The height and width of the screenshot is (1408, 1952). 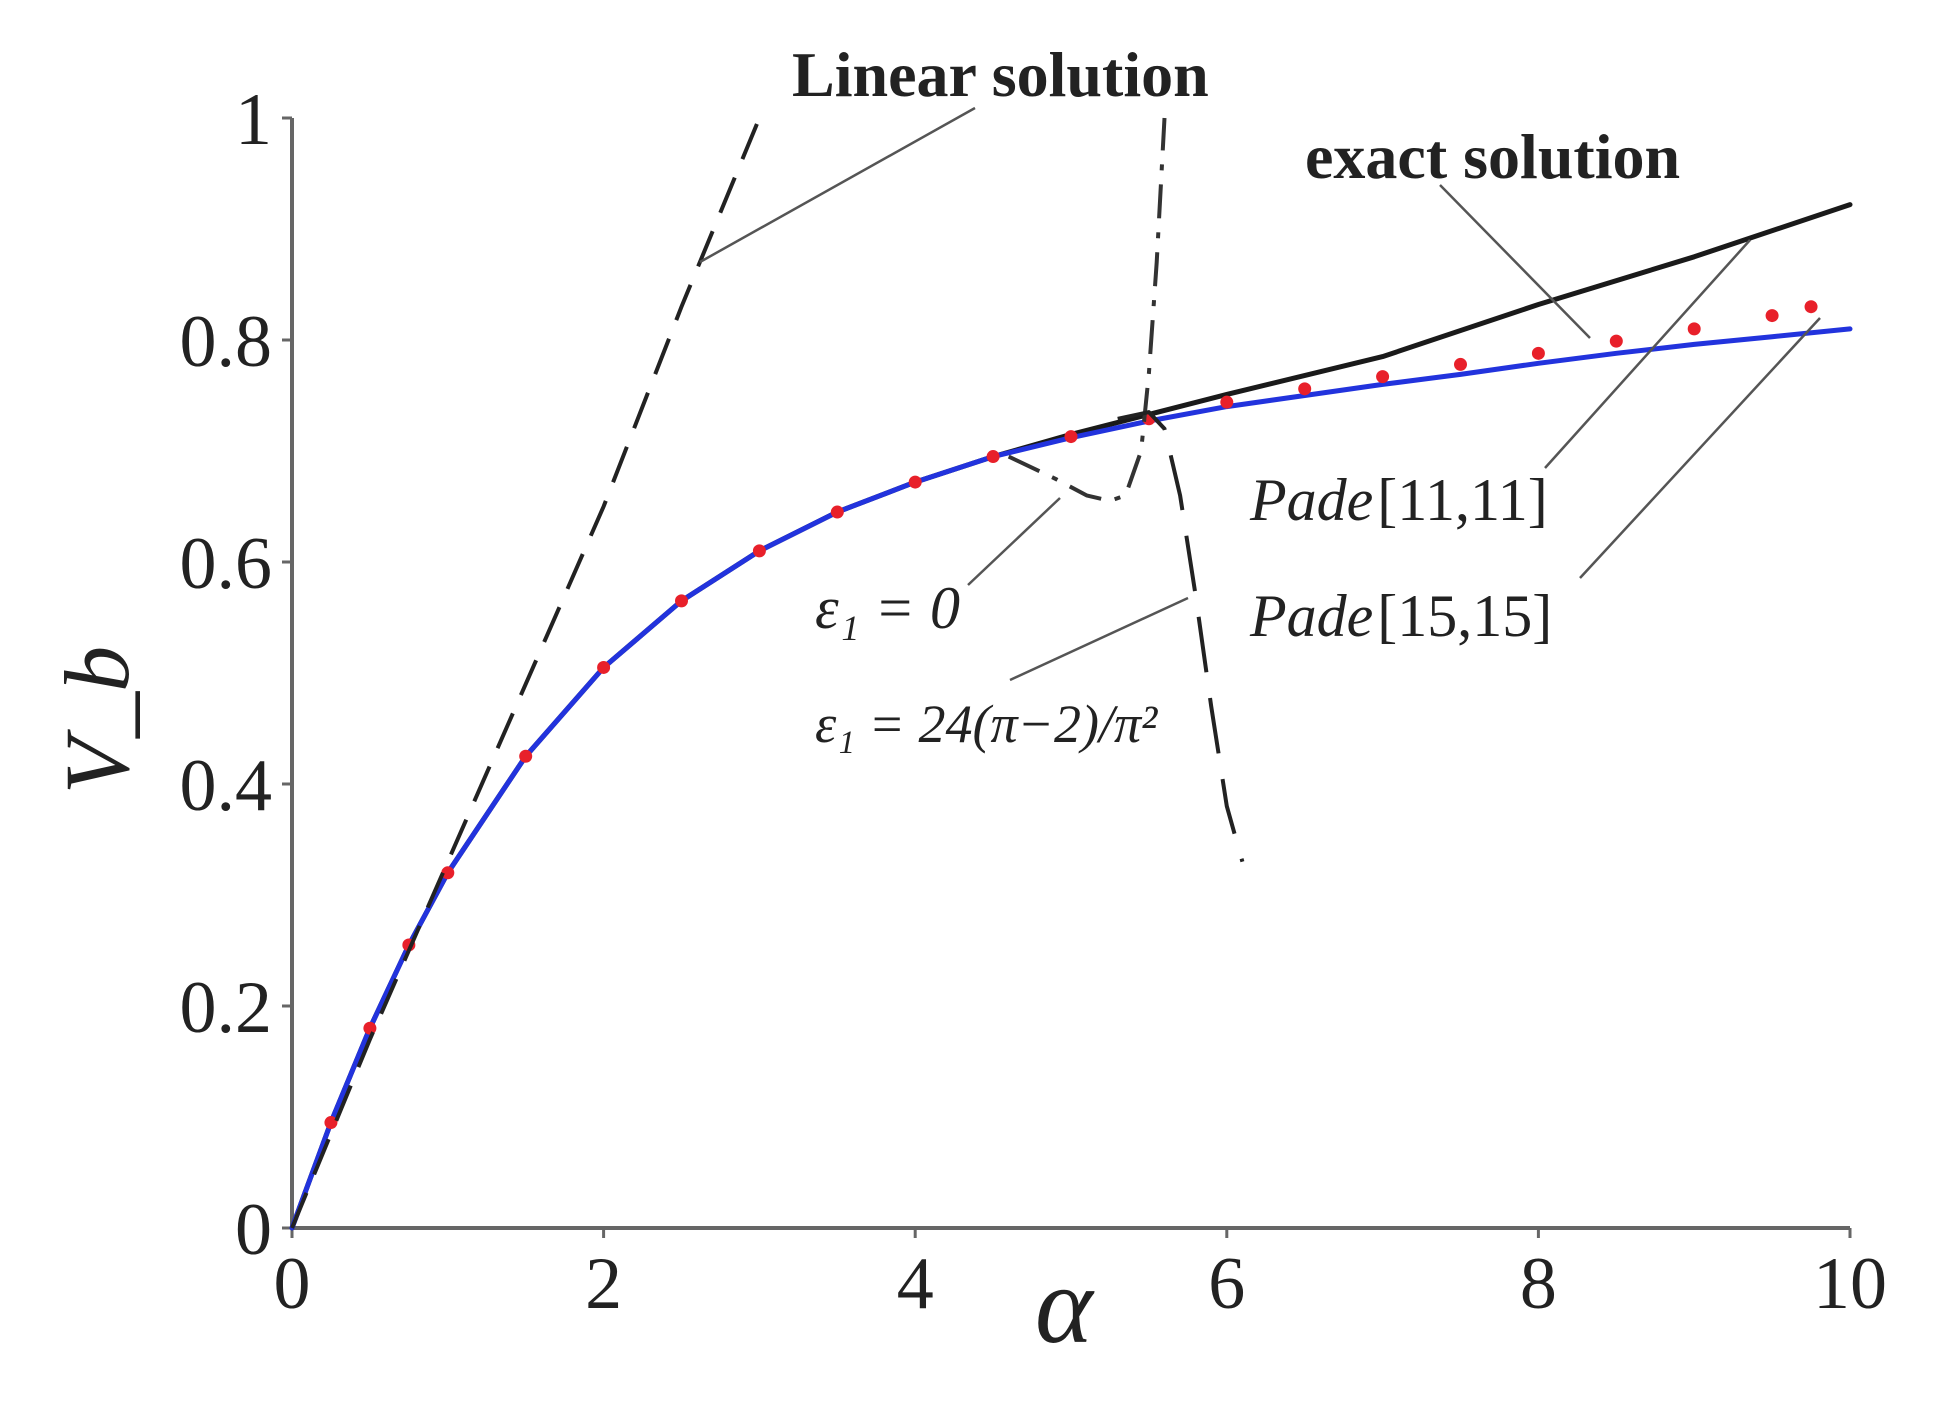 I want to click on annotation-pade-11-11: Pade [11,11], so click(x=1398, y=500).